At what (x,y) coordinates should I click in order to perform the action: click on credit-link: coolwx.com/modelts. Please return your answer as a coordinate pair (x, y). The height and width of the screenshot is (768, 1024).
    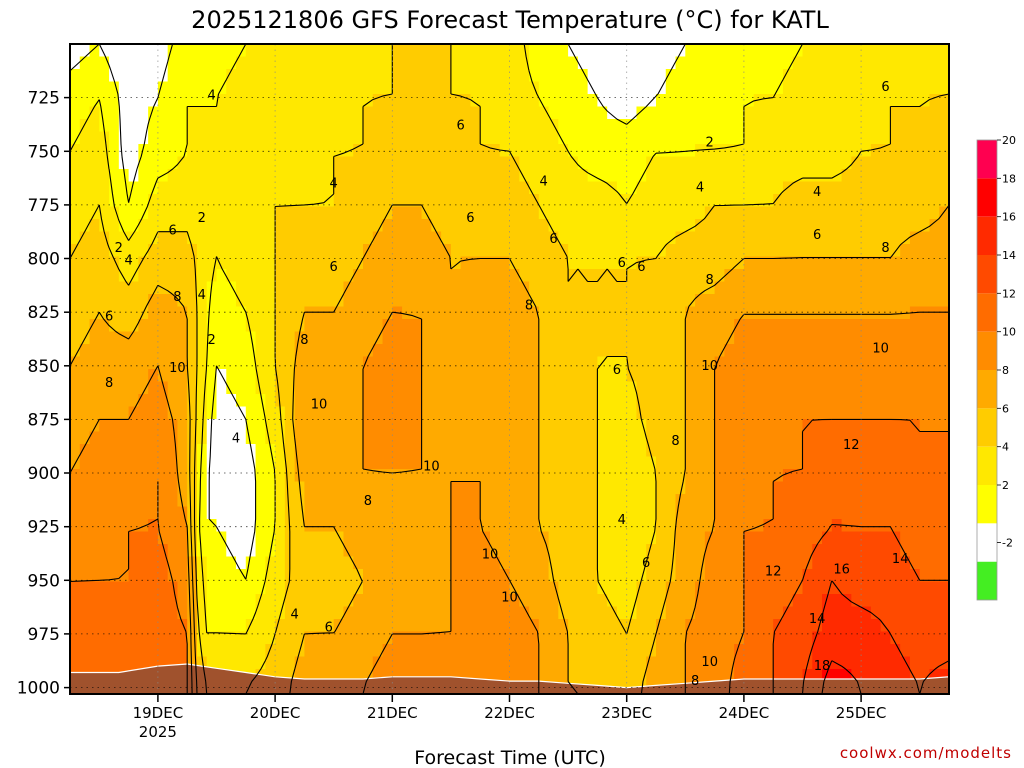
    Looking at the image, I should click on (926, 753).